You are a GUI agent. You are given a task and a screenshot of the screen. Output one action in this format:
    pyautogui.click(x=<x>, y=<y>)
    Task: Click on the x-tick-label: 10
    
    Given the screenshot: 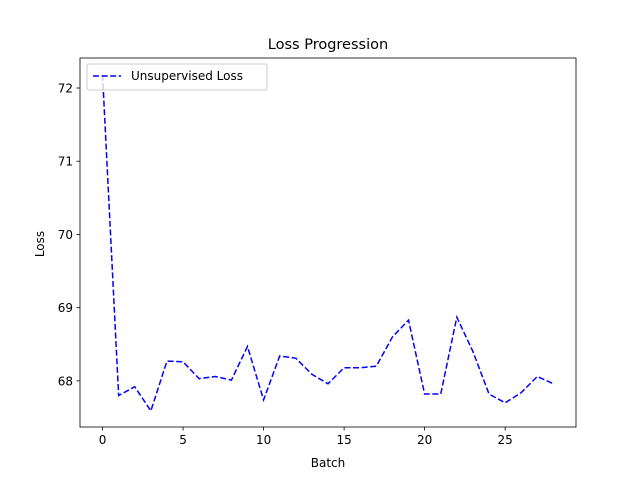 What is the action you would take?
    pyautogui.click(x=263, y=440)
    